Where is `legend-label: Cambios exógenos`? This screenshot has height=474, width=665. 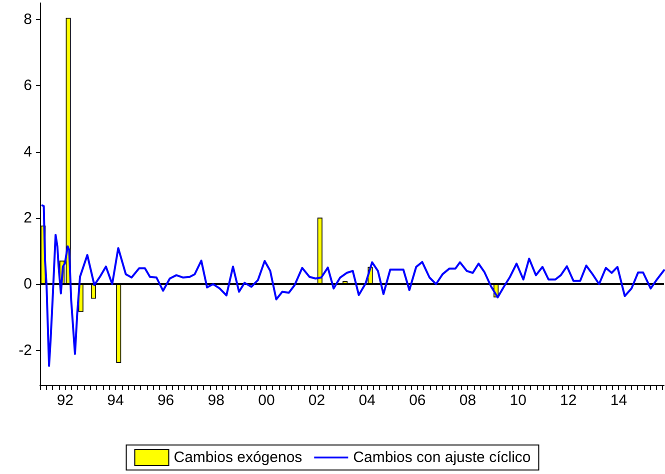
legend-label: Cambios exógenos is located at coordinates (238, 457).